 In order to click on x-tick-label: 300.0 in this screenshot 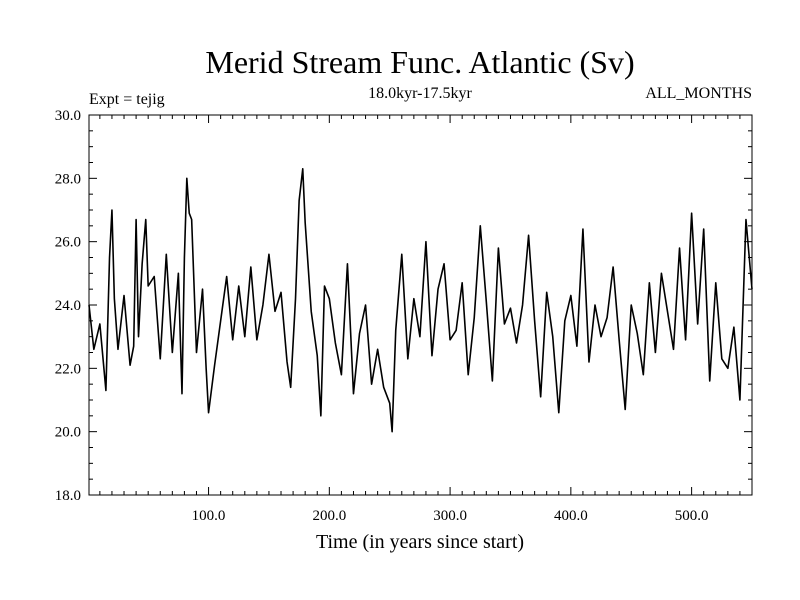, I will do `click(450, 516)`.